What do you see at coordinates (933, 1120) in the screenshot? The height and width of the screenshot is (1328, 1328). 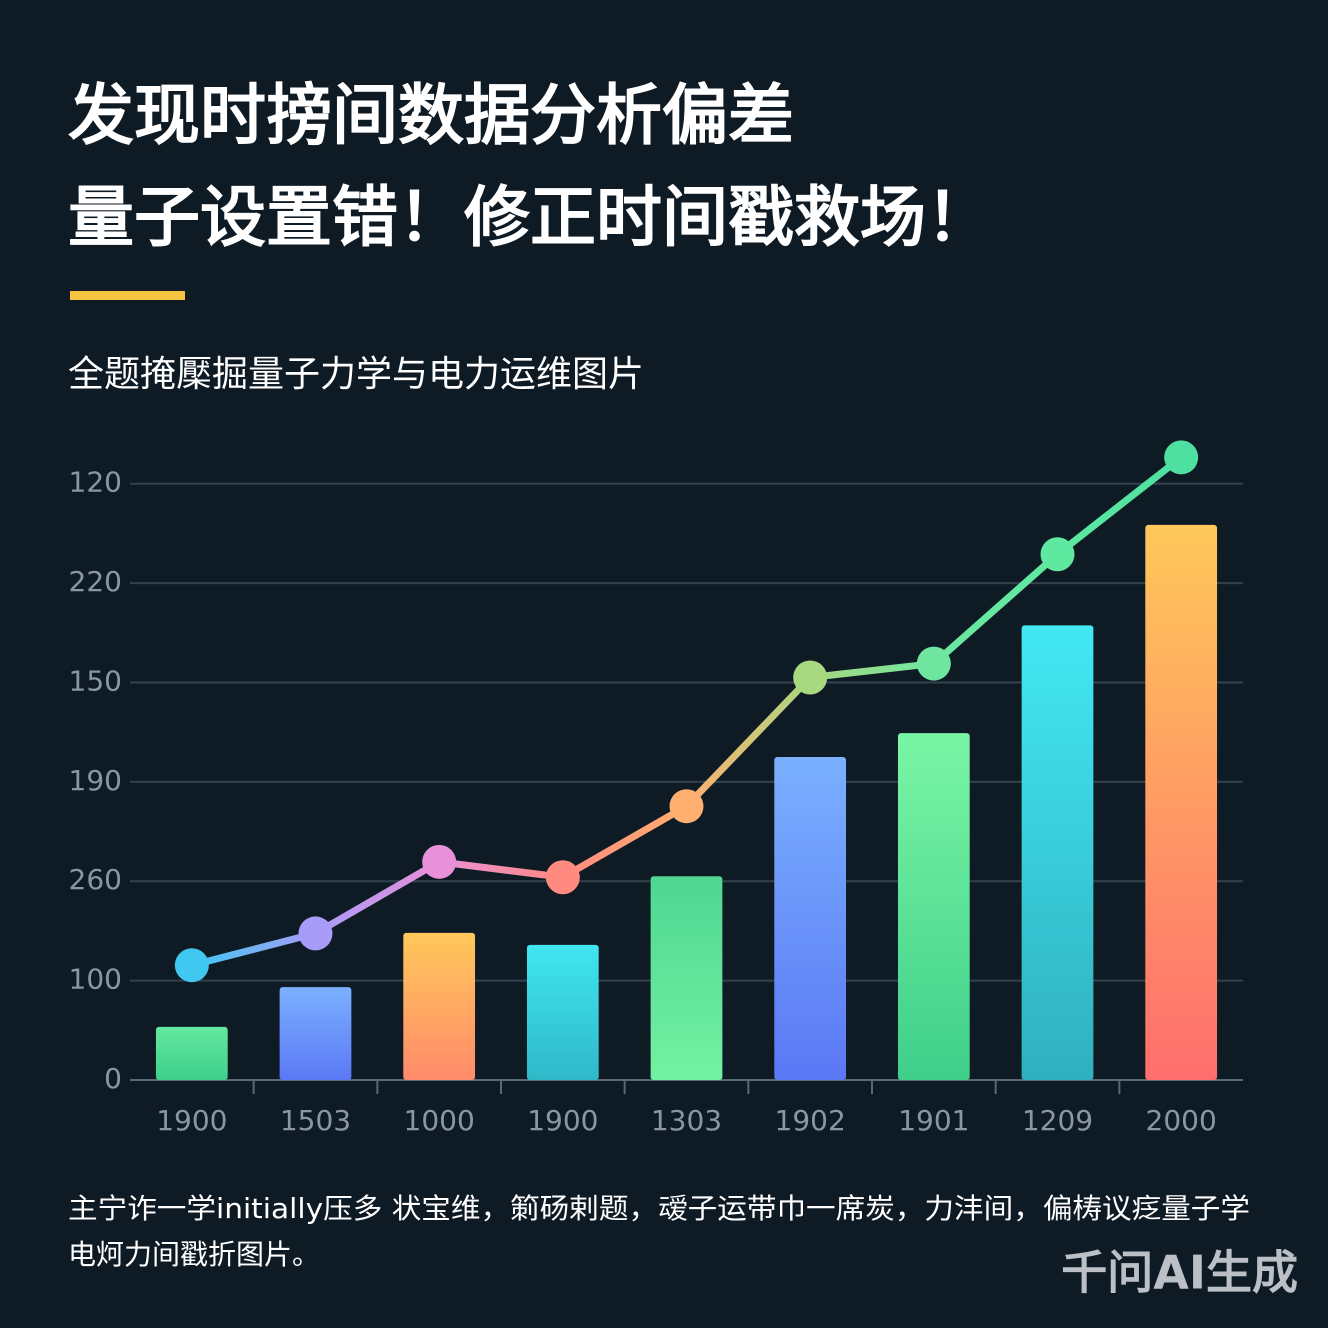 I see `x-tick-label: 1901` at bounding box center [933, 1120].